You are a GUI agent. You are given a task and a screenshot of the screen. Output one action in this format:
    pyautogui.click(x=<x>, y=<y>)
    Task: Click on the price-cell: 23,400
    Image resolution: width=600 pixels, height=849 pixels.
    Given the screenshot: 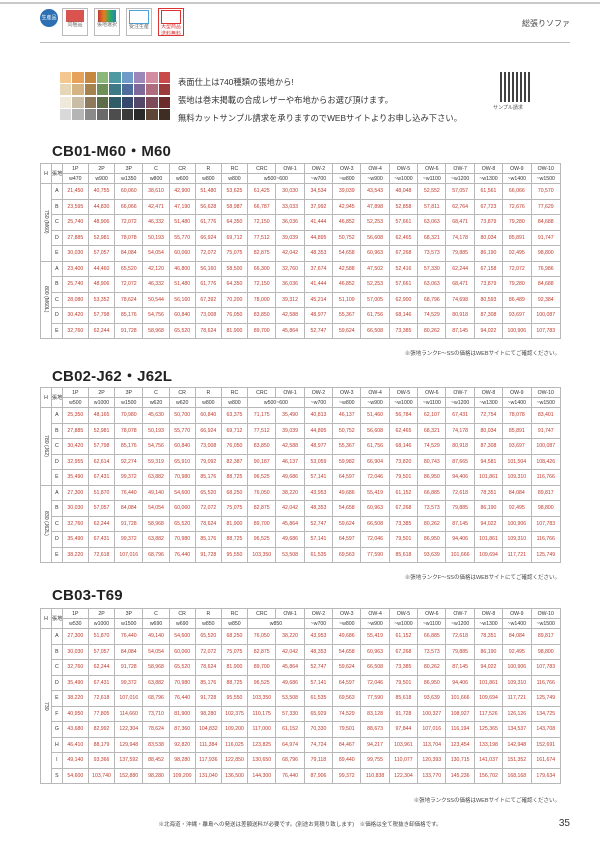 What is the action you would take?
    pyautogui.click(x=75, y=268)
    